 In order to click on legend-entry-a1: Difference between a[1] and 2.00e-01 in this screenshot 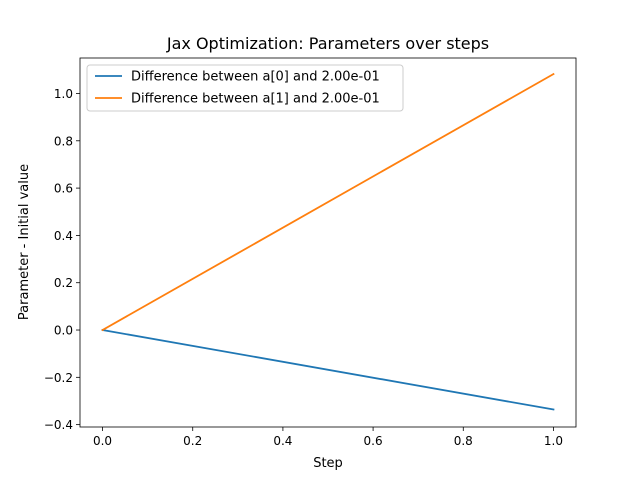, I will do `click(255, 99)`.